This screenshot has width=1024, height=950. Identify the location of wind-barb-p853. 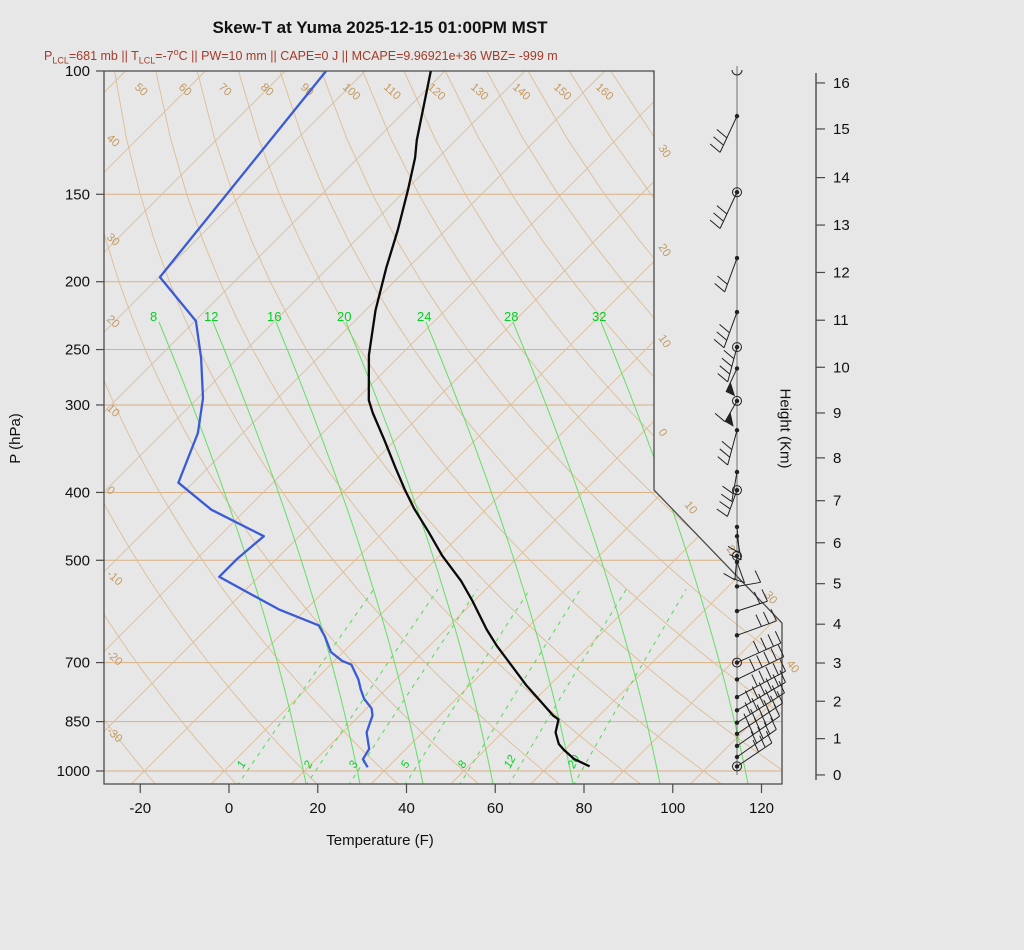
(759, 702).